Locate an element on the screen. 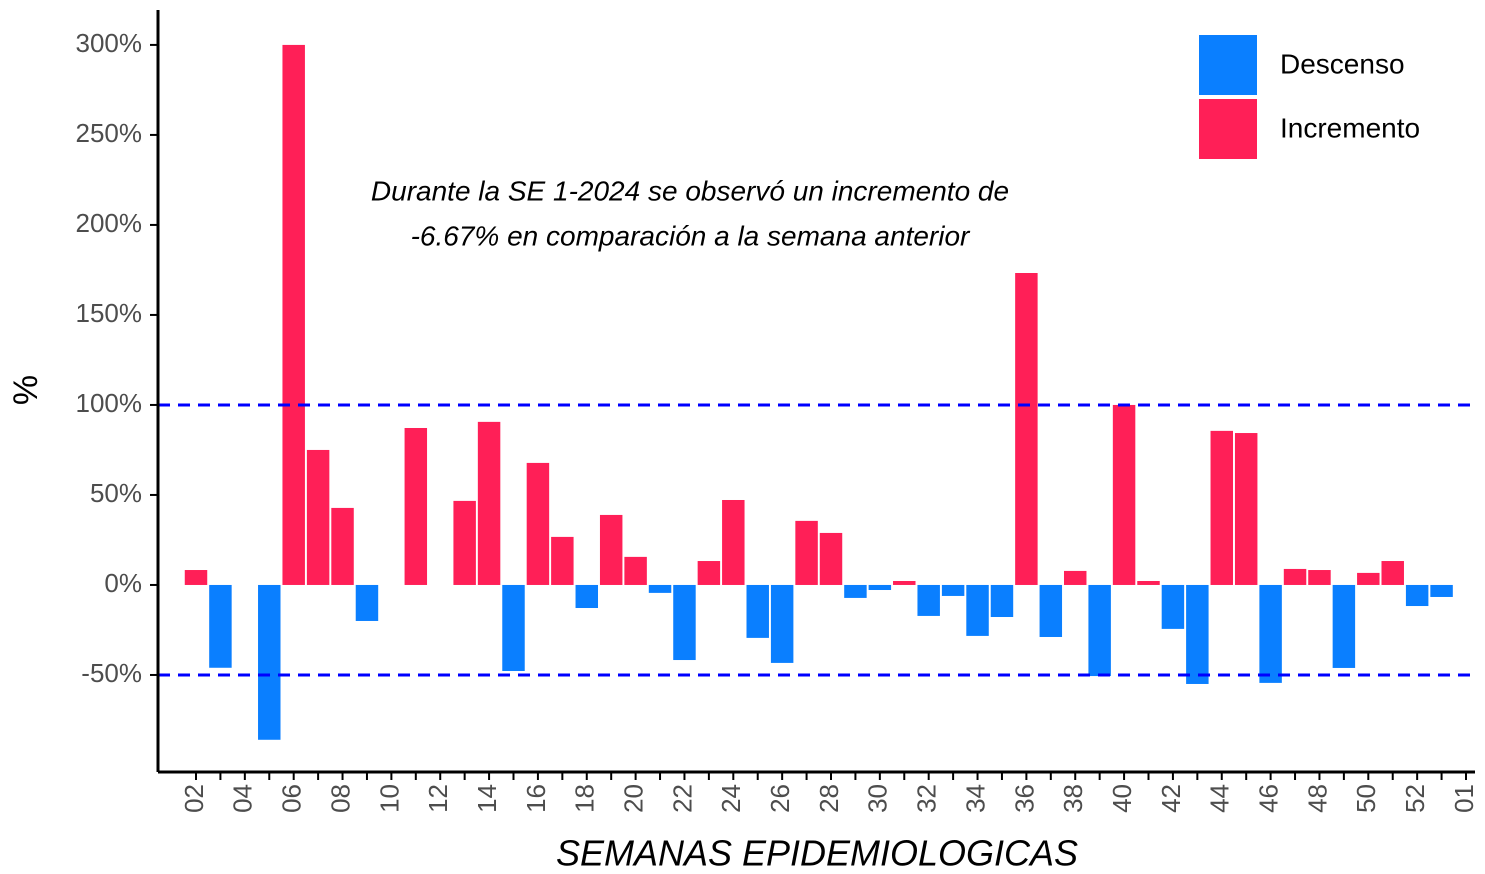  x-tick-label: 18 is located at coordinates (585, 798).